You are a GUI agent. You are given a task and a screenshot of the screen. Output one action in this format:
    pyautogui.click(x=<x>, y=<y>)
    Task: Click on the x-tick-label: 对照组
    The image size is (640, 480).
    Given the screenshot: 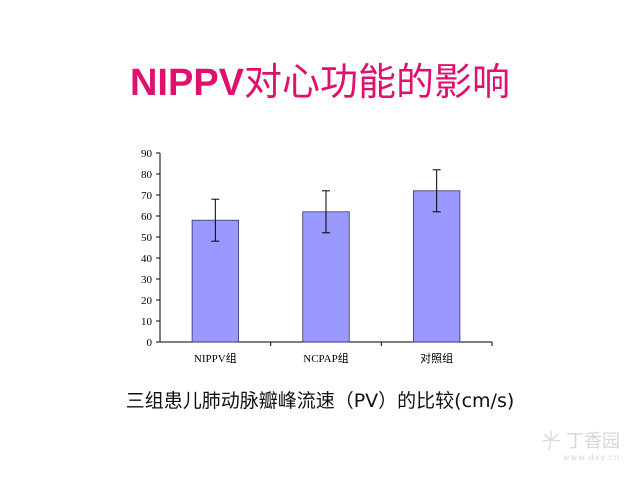 What is the action you would take?
    pyautogui.click(x=436, y=358)
    